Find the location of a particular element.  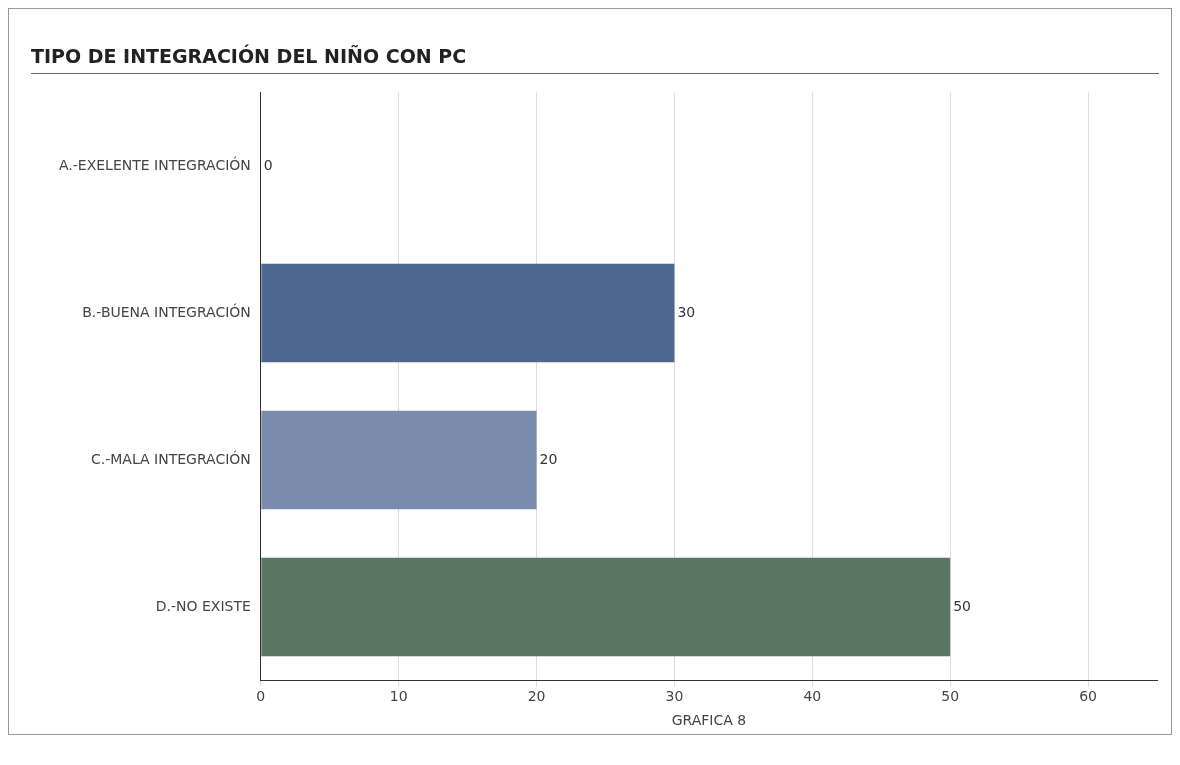

data-label: 0 is located at coordinates (268, 164).